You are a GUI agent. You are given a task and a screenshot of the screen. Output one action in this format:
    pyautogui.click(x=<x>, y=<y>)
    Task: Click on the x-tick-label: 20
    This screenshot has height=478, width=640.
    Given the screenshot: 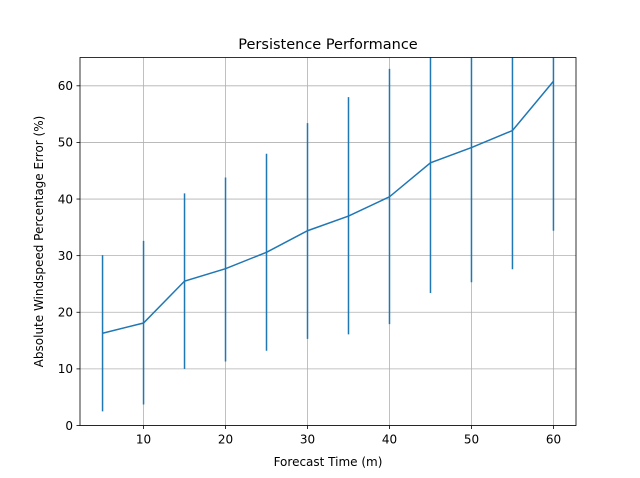 What is the action you would take?
    pyautogui.click(x=225, y=440)
    